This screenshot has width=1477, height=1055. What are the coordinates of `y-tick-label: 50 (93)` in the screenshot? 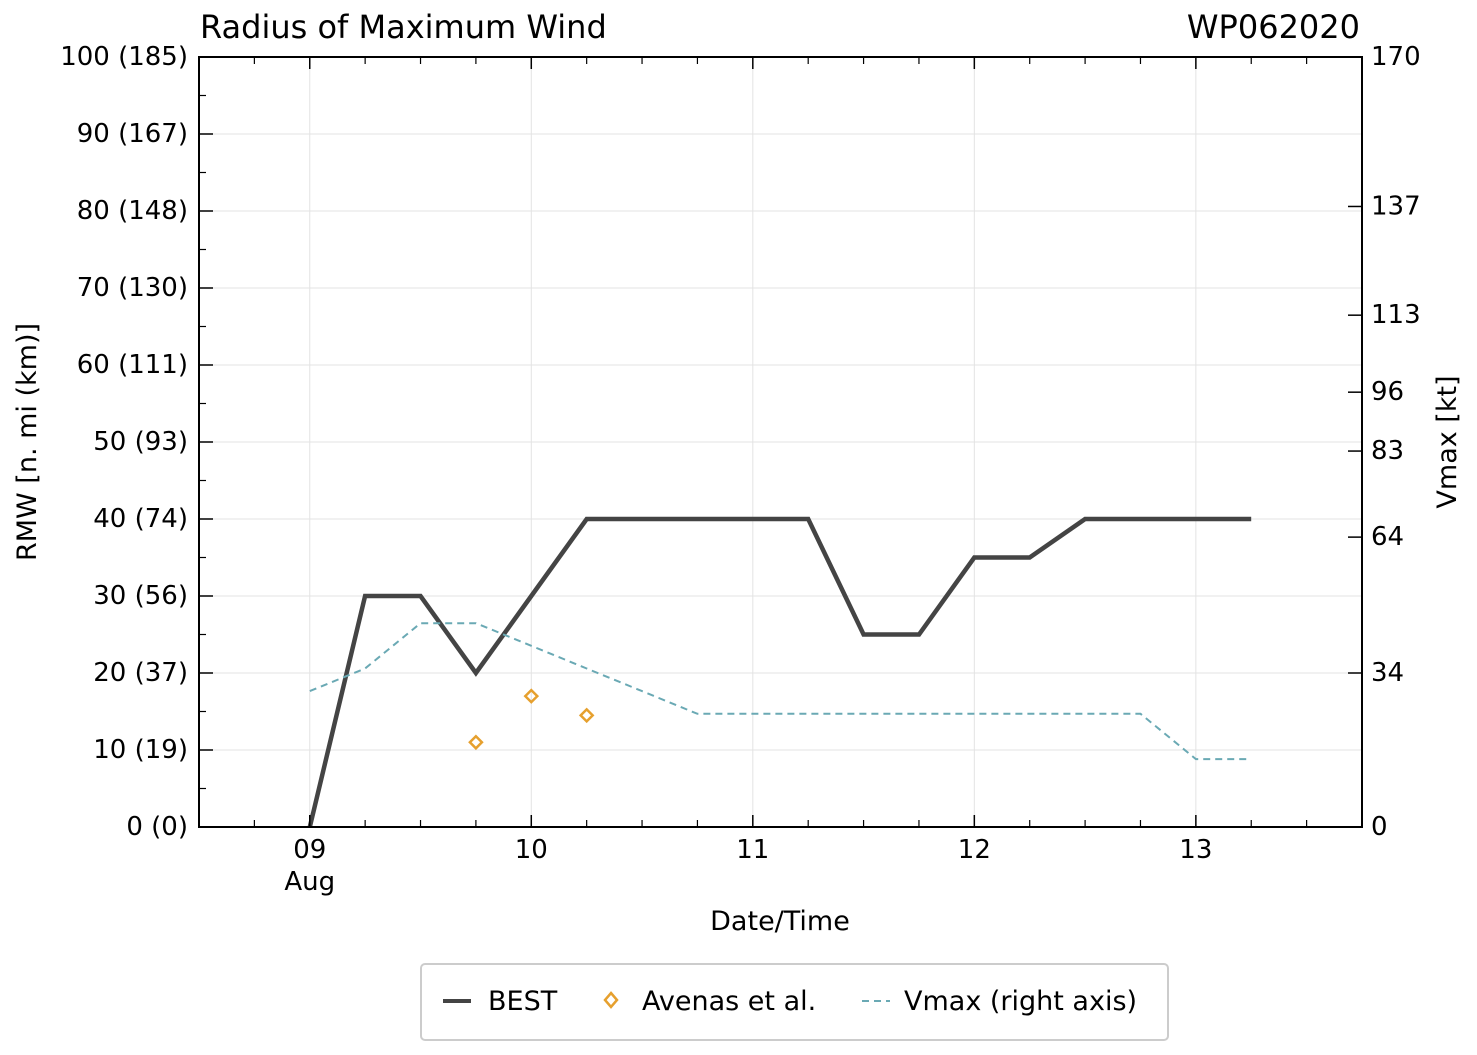 It's located at (140, 442).